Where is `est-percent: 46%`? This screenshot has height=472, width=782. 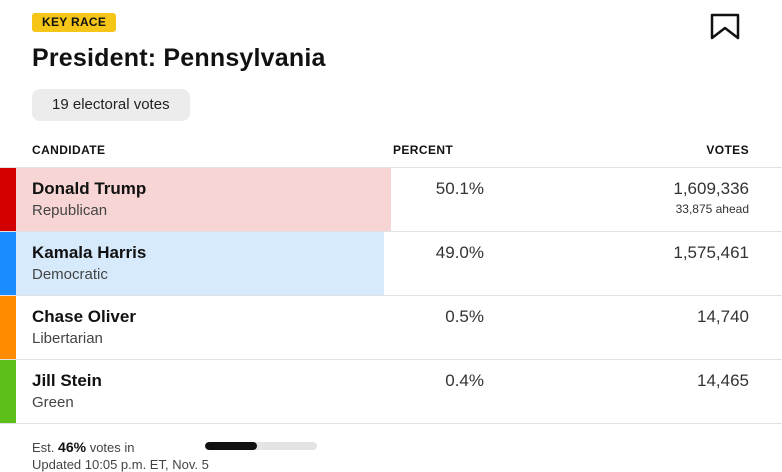
est-percent: 46% is located at coordinates (72, 447).